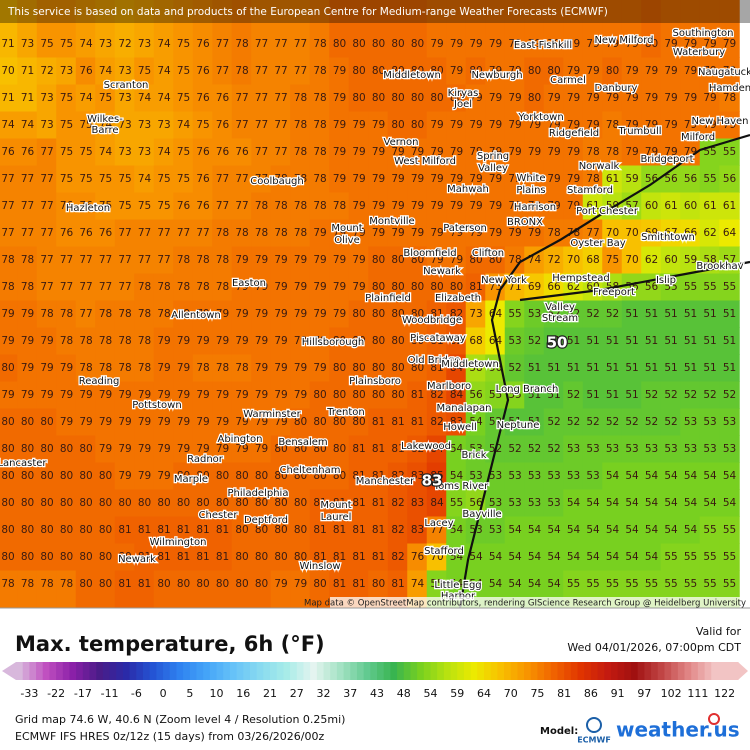 The image size is (750, 750). Describe the element at coordinates (618, 693) in the screenshot. I see `colorbar-tick-label: 91` at that location.